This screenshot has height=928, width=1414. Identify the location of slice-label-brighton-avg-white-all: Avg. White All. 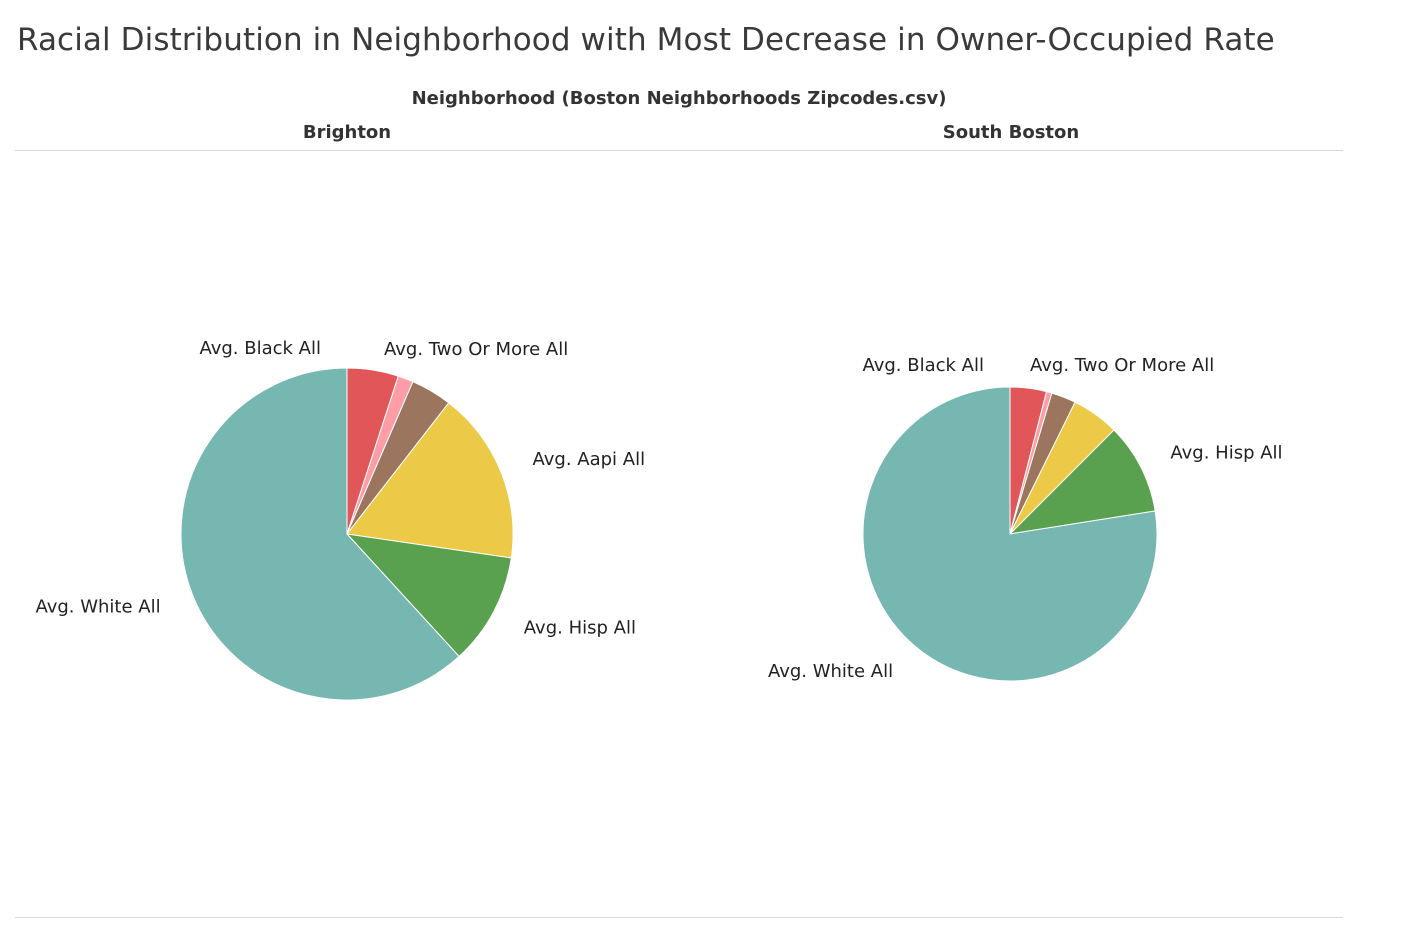
(97, 607).